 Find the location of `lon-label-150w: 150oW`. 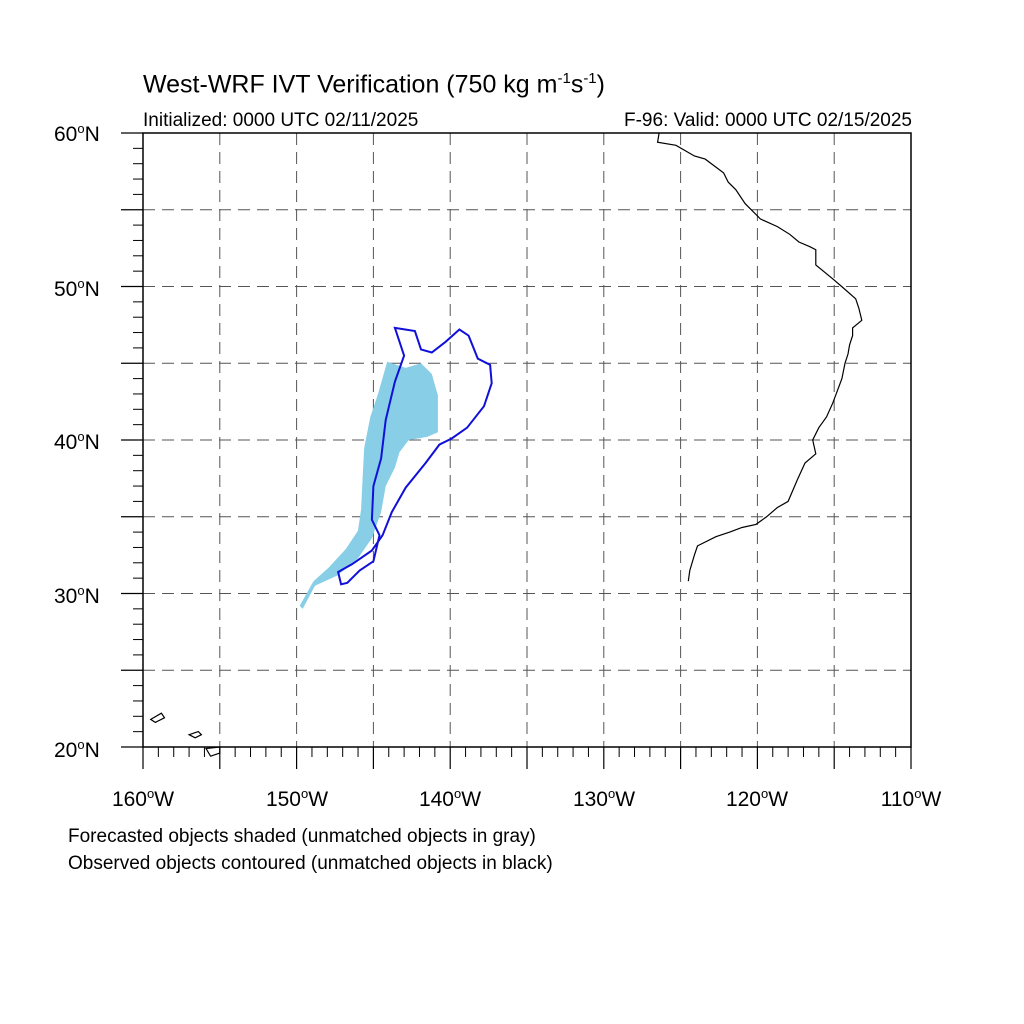

lon-label-150w: 150oW is located at coordinates (297, 798).